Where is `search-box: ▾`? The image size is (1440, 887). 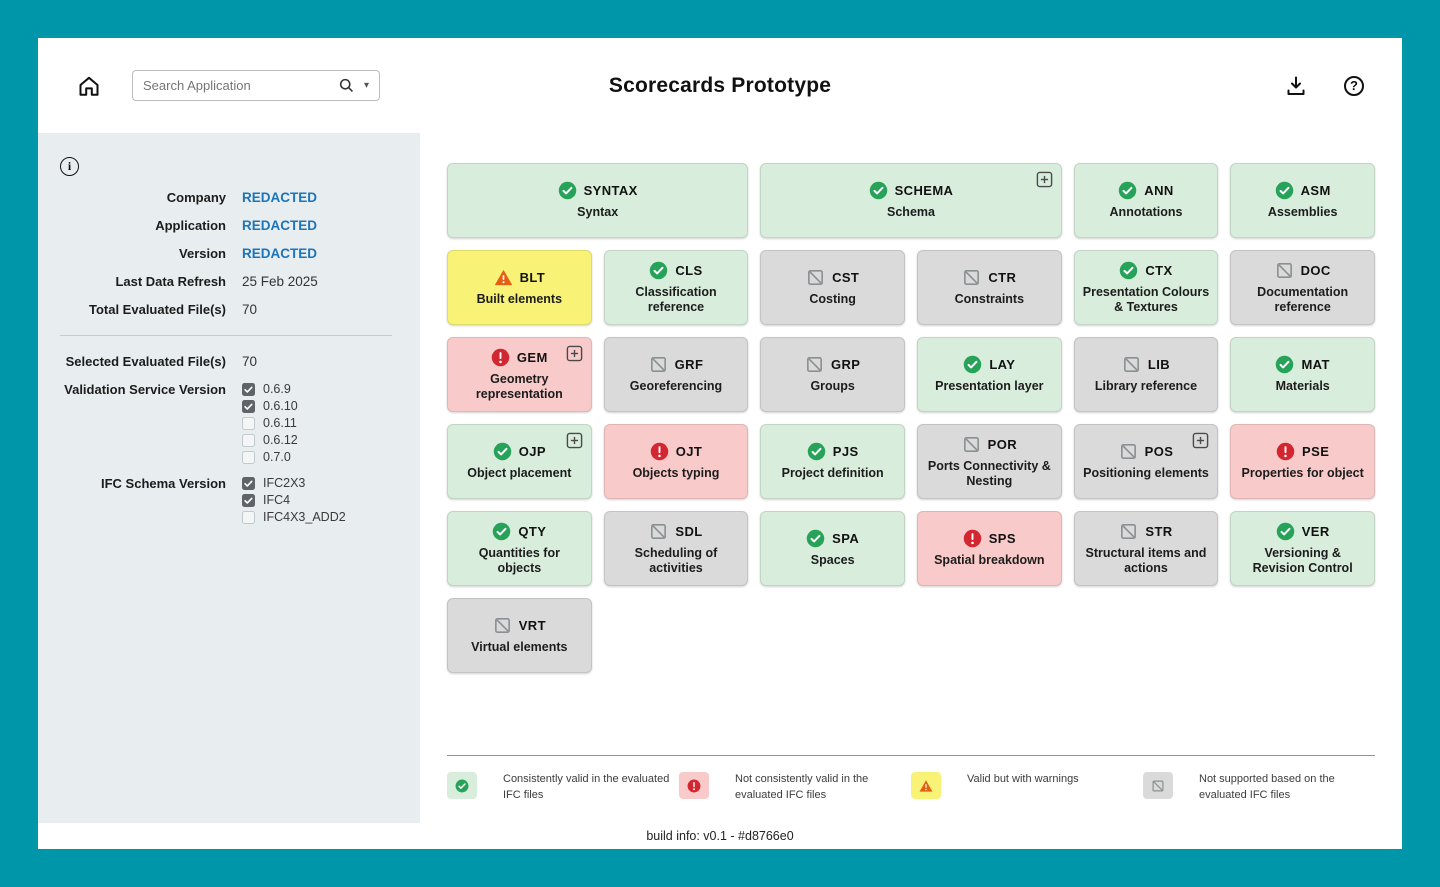 search-box: ▾ is located at coordinates (256, 85).